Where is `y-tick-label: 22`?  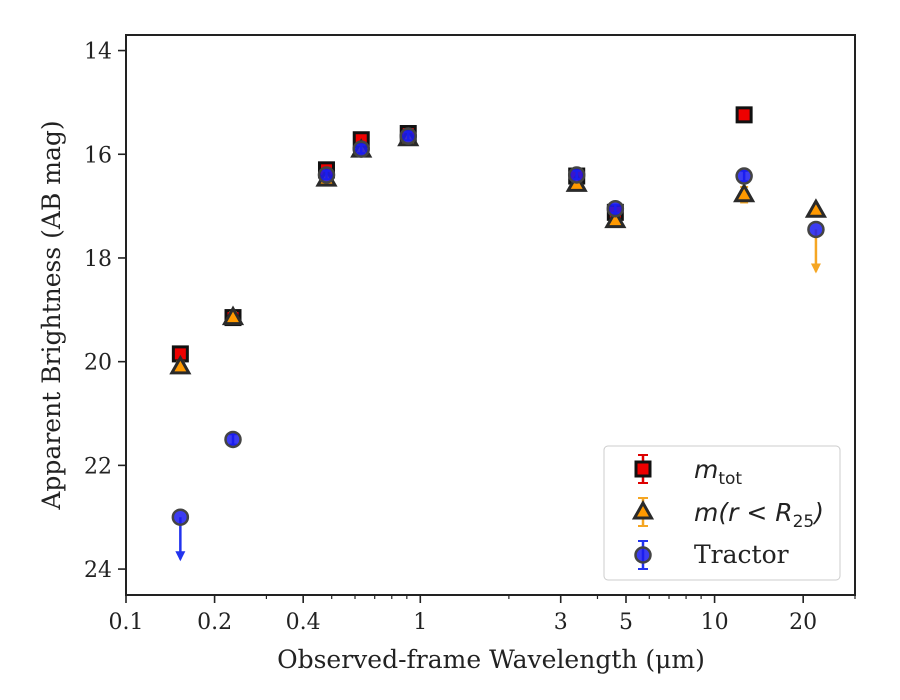
y-tick-label: 22 is located at coordinates (98, 466).